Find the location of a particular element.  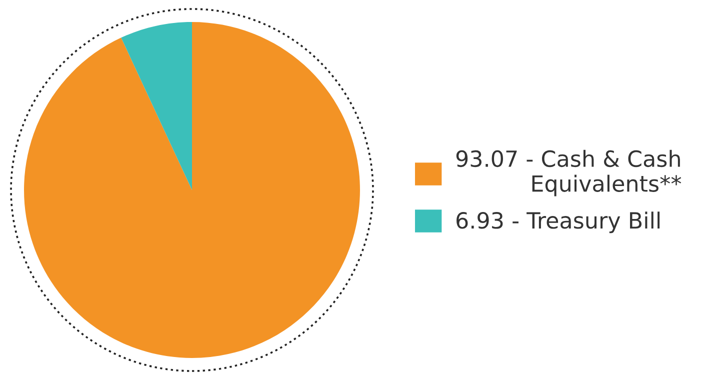

pie-slice is located at coordinates (156, 106).